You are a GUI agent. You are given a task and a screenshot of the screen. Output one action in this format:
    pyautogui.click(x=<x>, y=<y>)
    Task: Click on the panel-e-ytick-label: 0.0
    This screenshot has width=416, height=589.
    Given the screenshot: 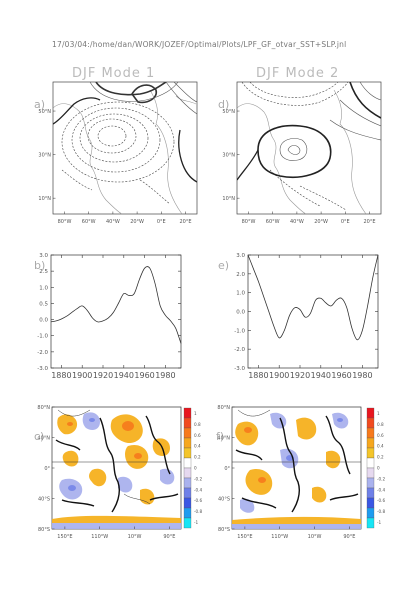 What is the action you would take?
    pyautogui.click(x=240, y=313)
    